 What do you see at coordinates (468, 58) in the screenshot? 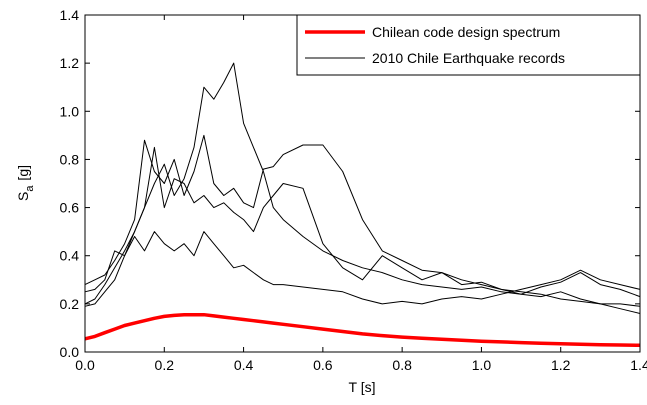
I see `legend-label: 2010 Chile Earthquake records` at bounding box center [468, 58].